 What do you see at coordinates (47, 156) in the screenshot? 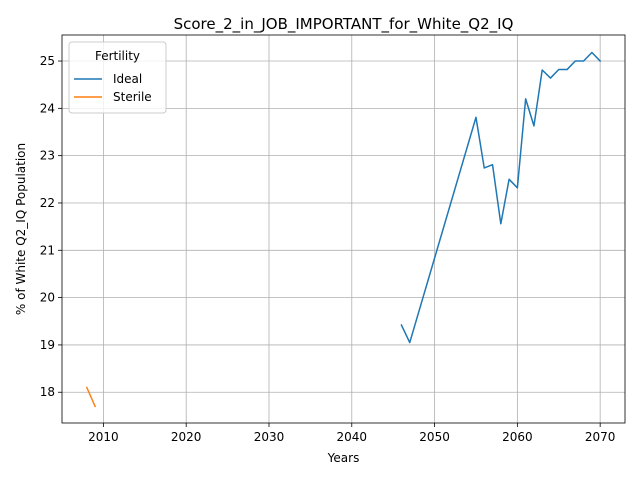
I see `y-tick-label: 23` at bounding box center [47, 156].